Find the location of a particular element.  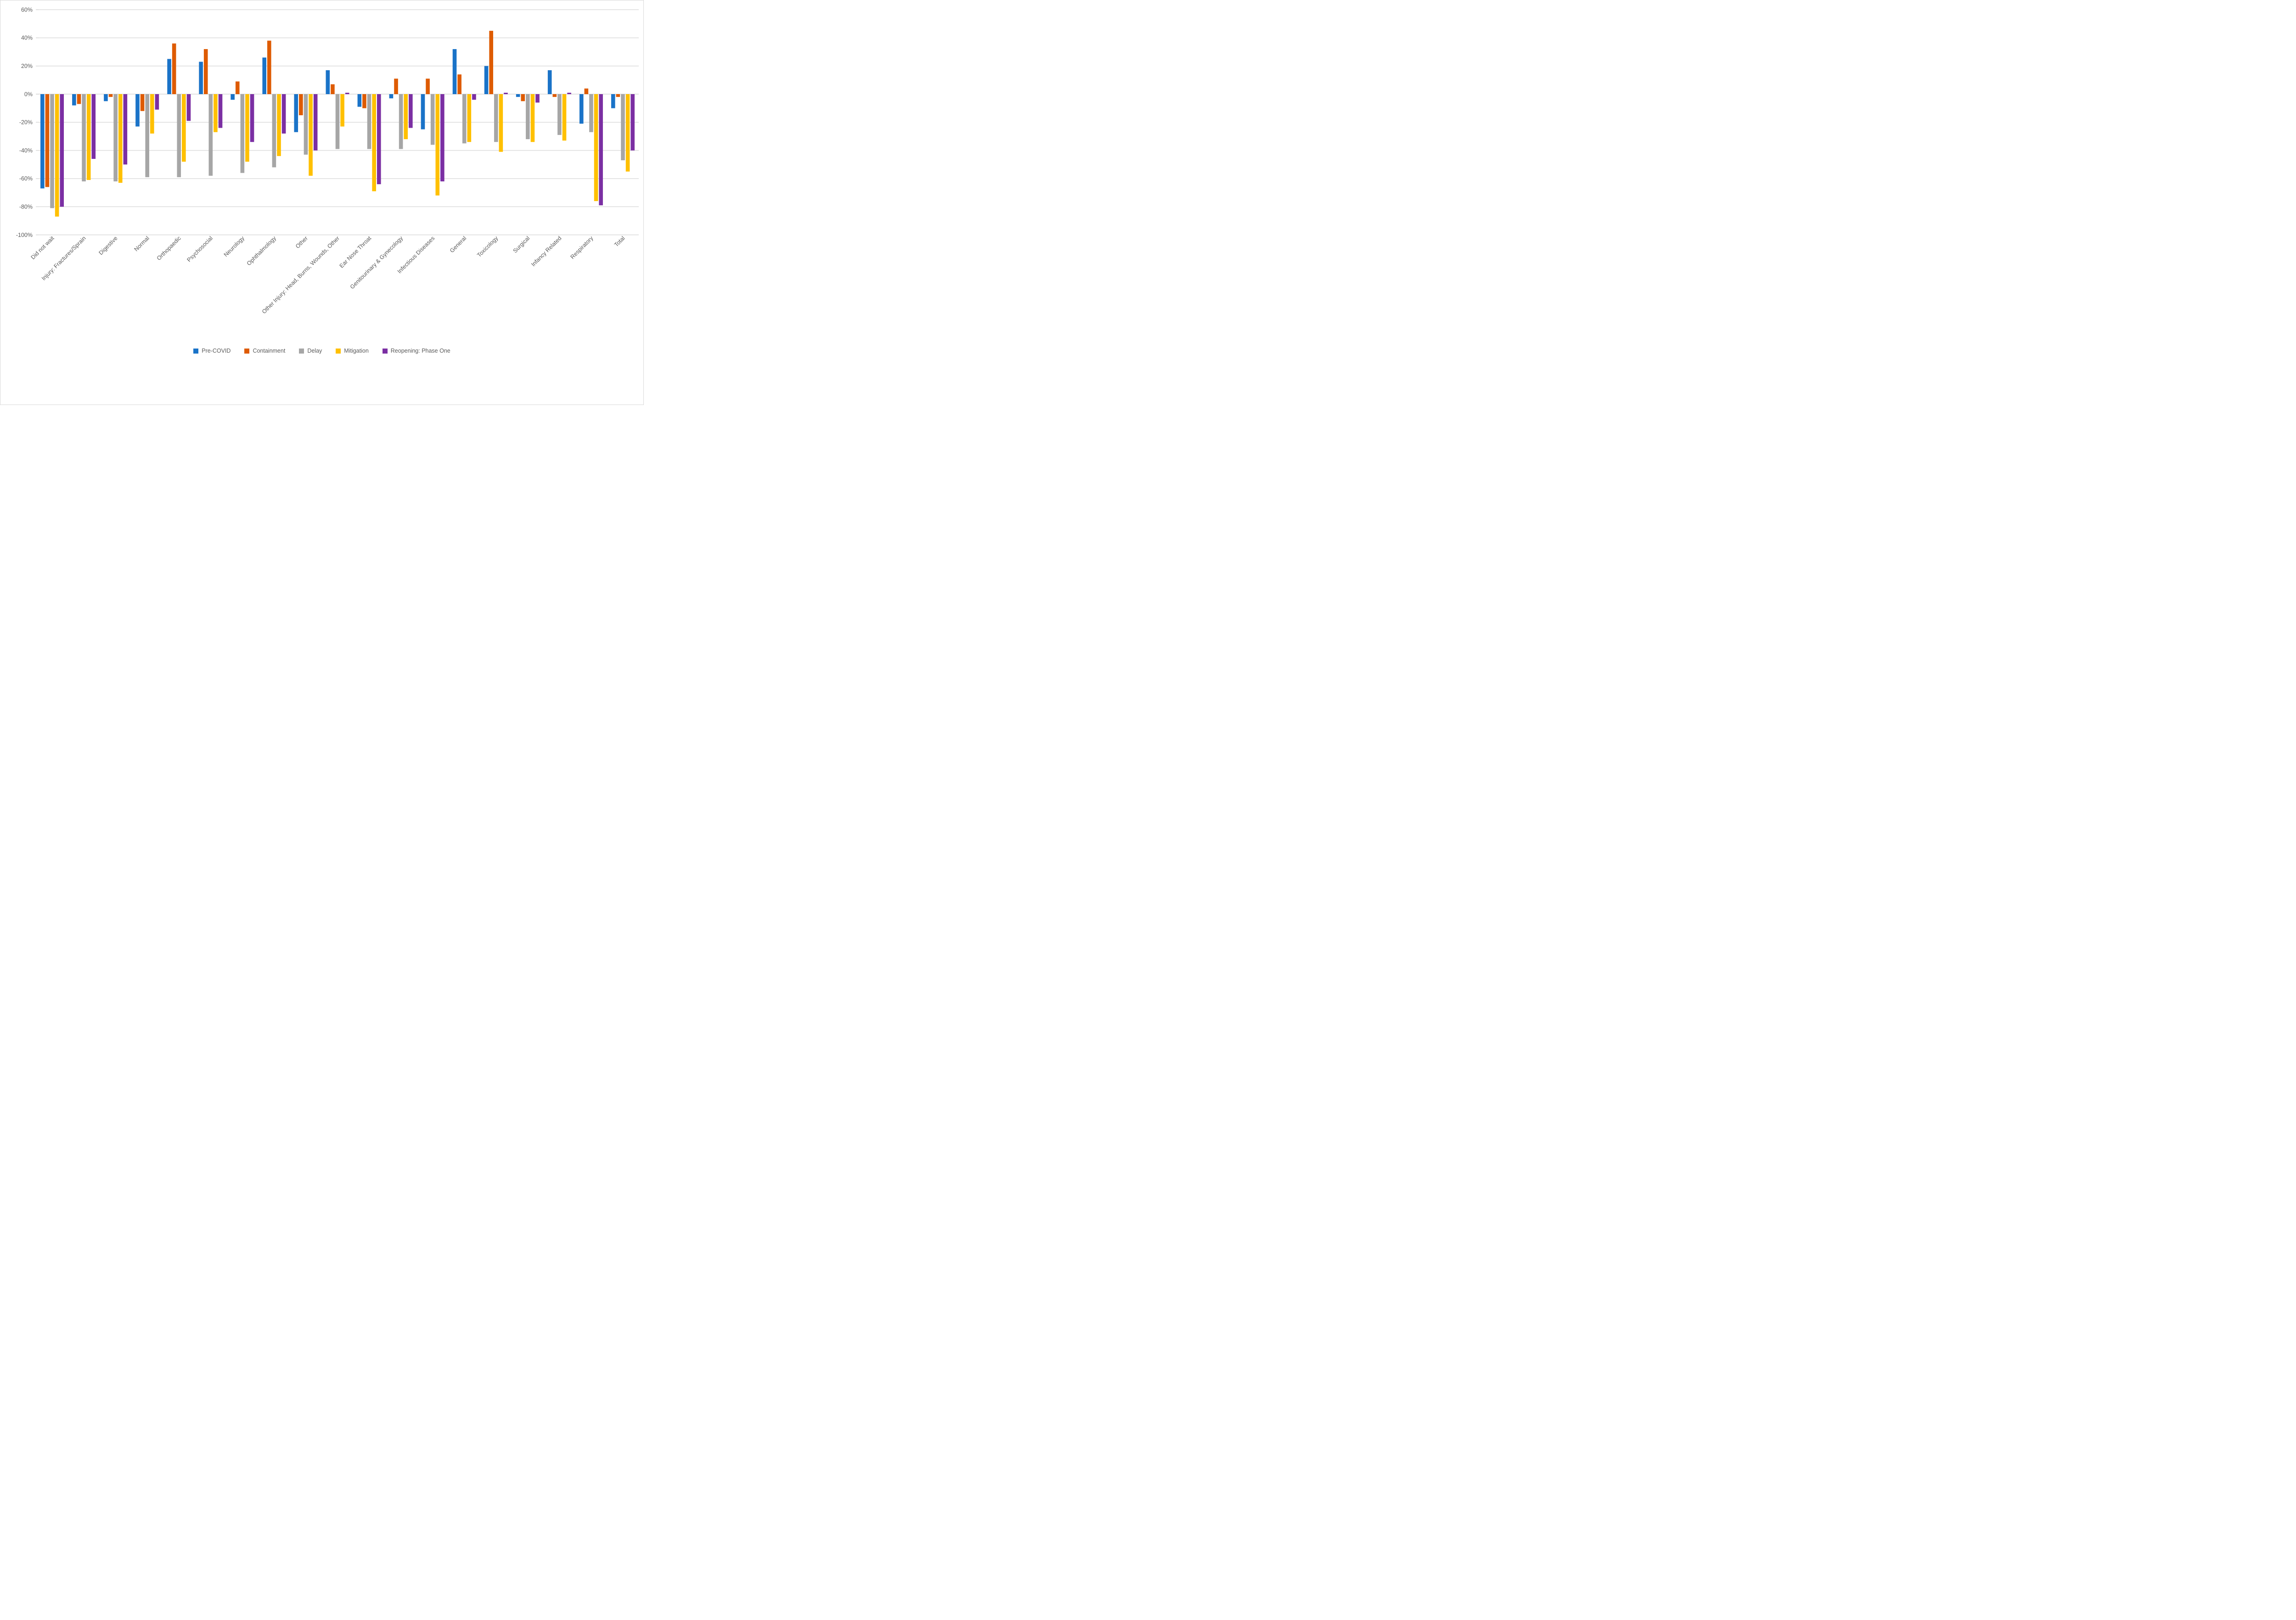

legend-item: Delay is located at coordinates (310, 351).